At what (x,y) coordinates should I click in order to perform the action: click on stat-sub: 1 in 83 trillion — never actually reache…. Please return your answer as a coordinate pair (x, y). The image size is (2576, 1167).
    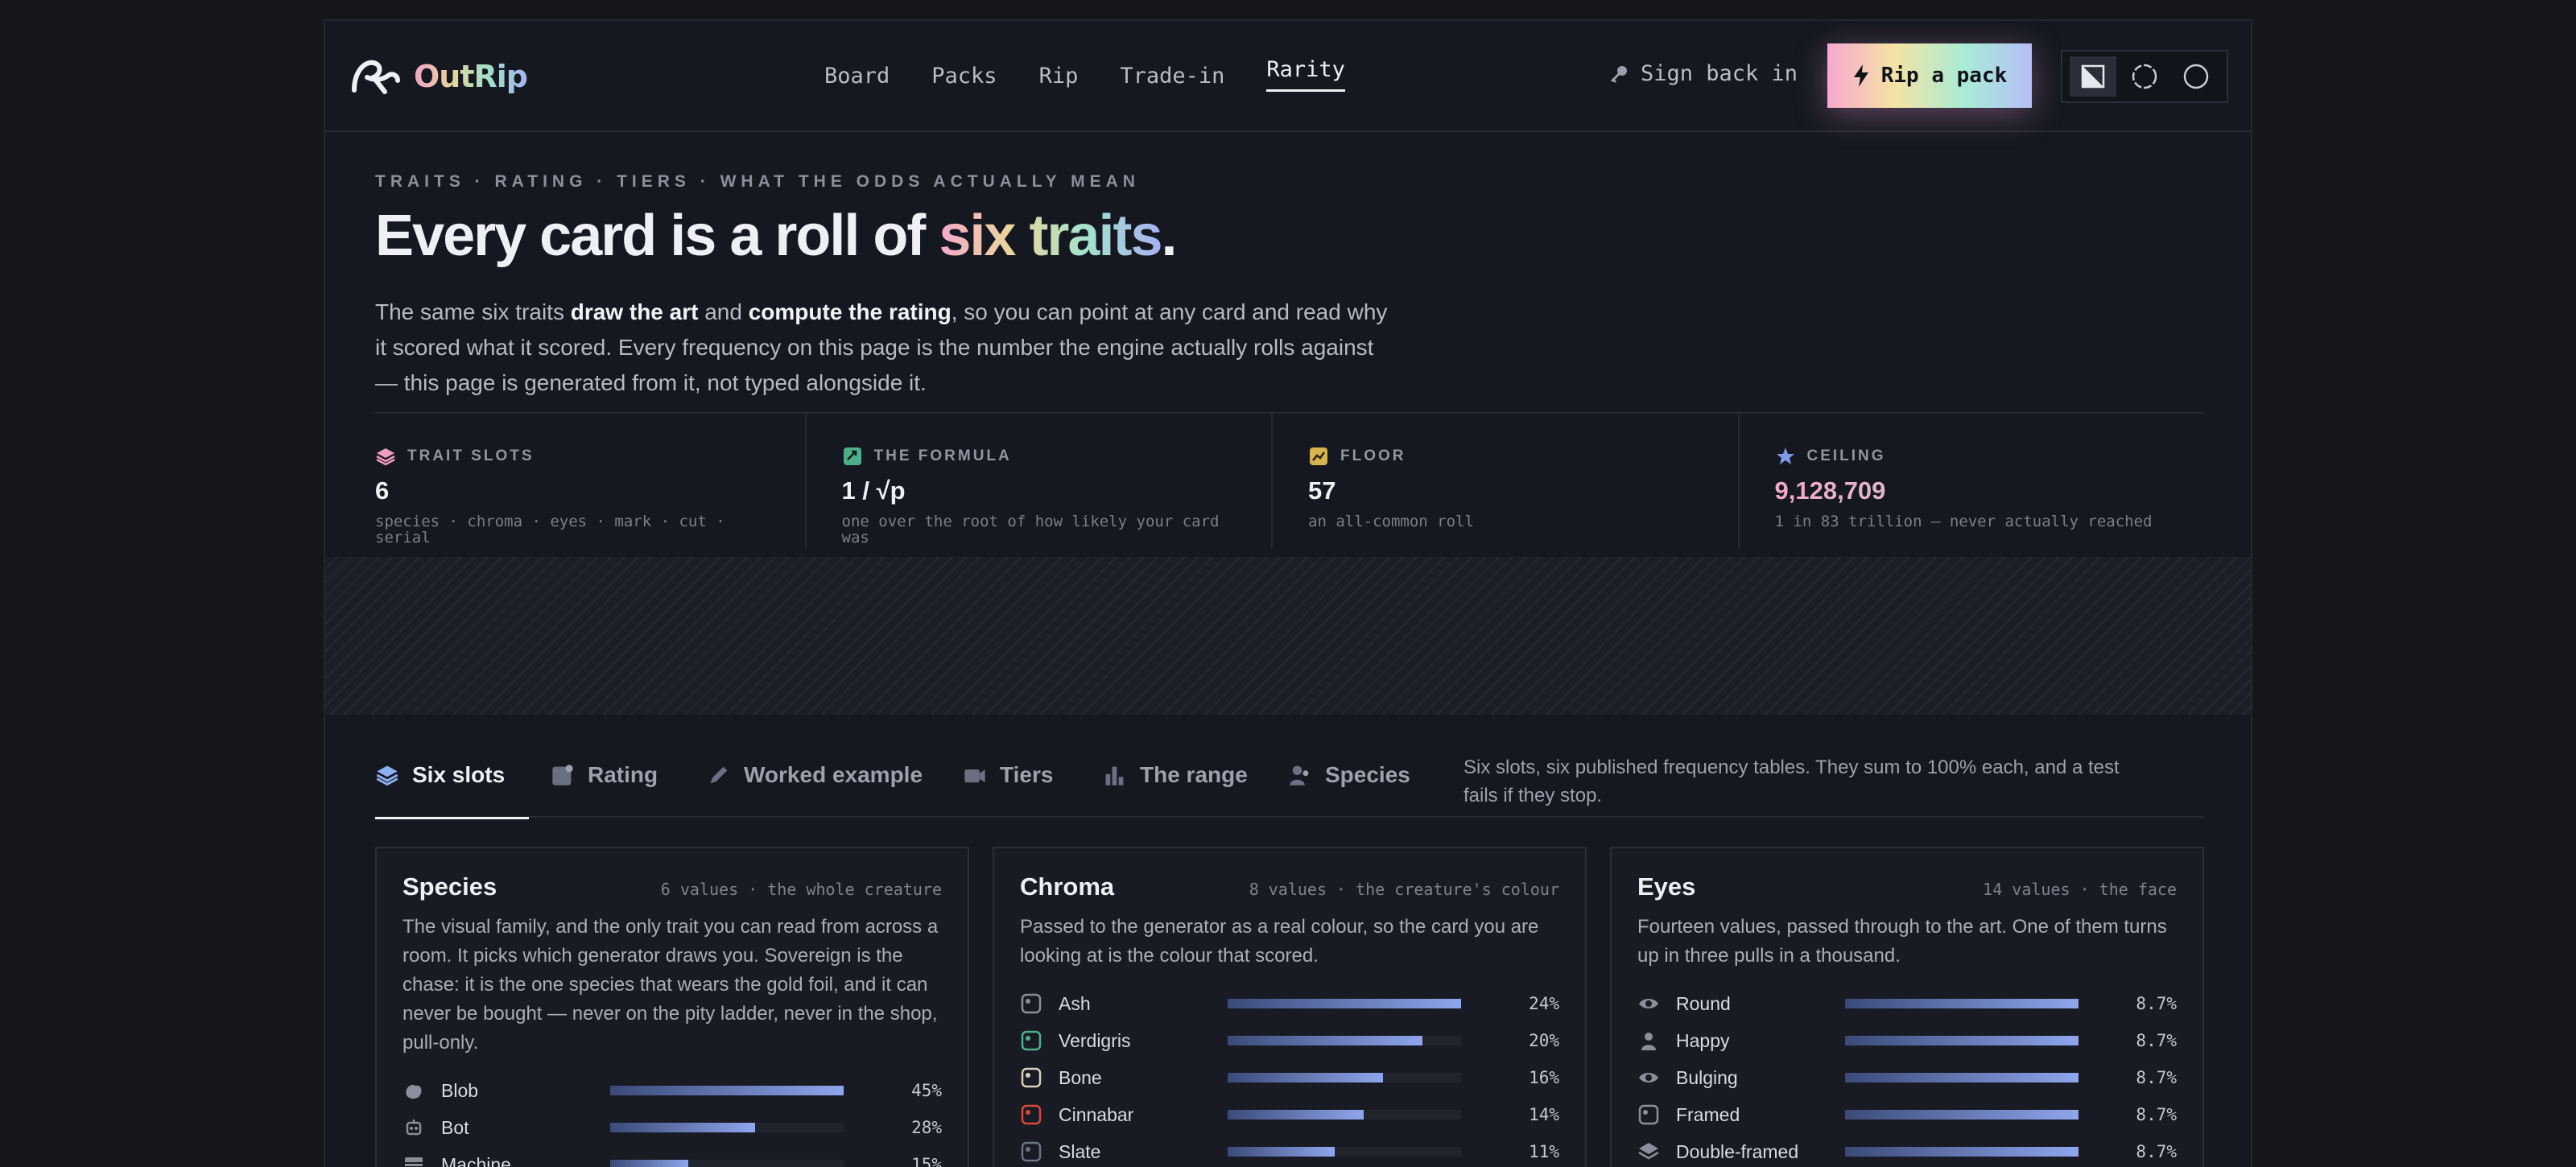
    Looking at the image, I should click on (1963, 521).